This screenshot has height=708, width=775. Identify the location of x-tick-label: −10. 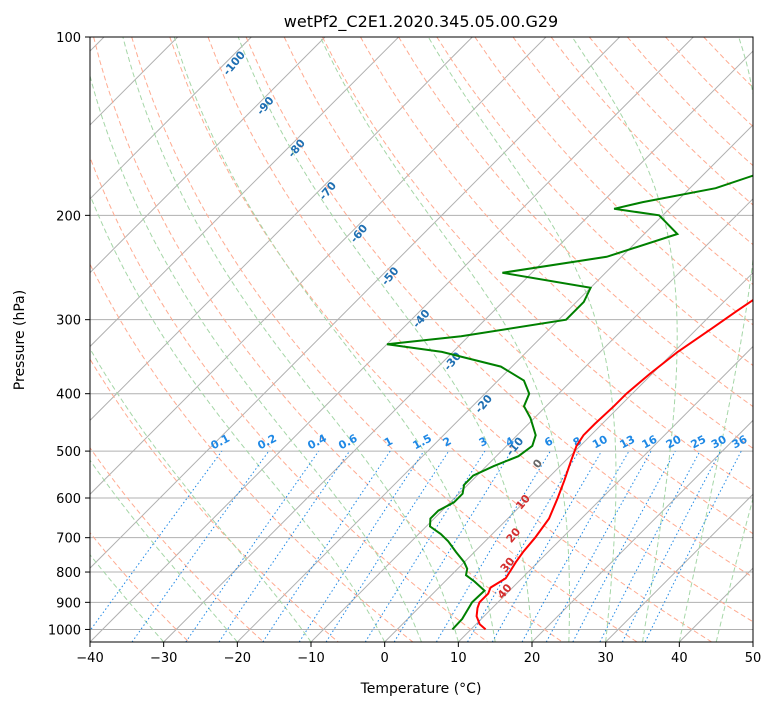
(310, 658).